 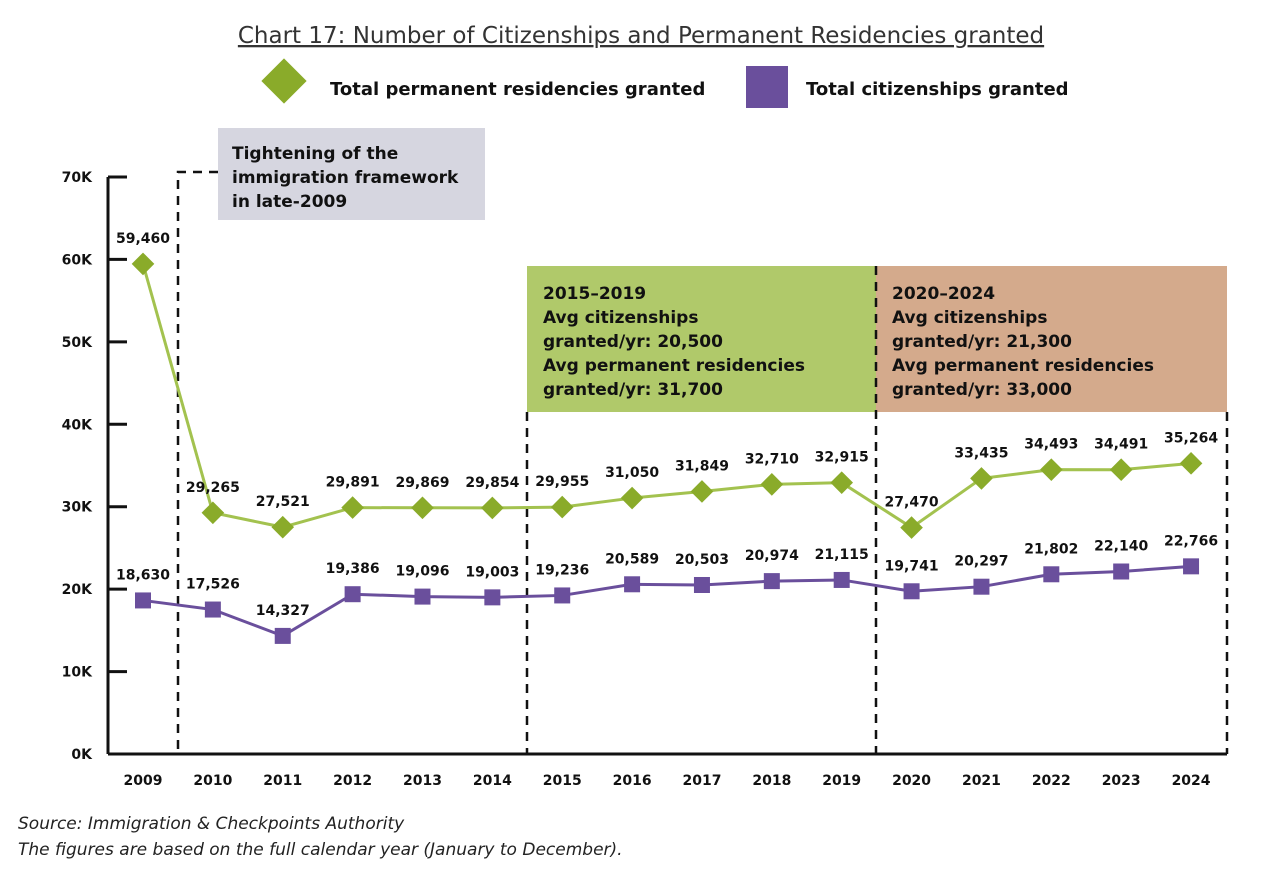 What do you see at coordinates (1121, 547) in the screenshot?
I see `data-label: 22,140` at bounding box center [1121, 547].